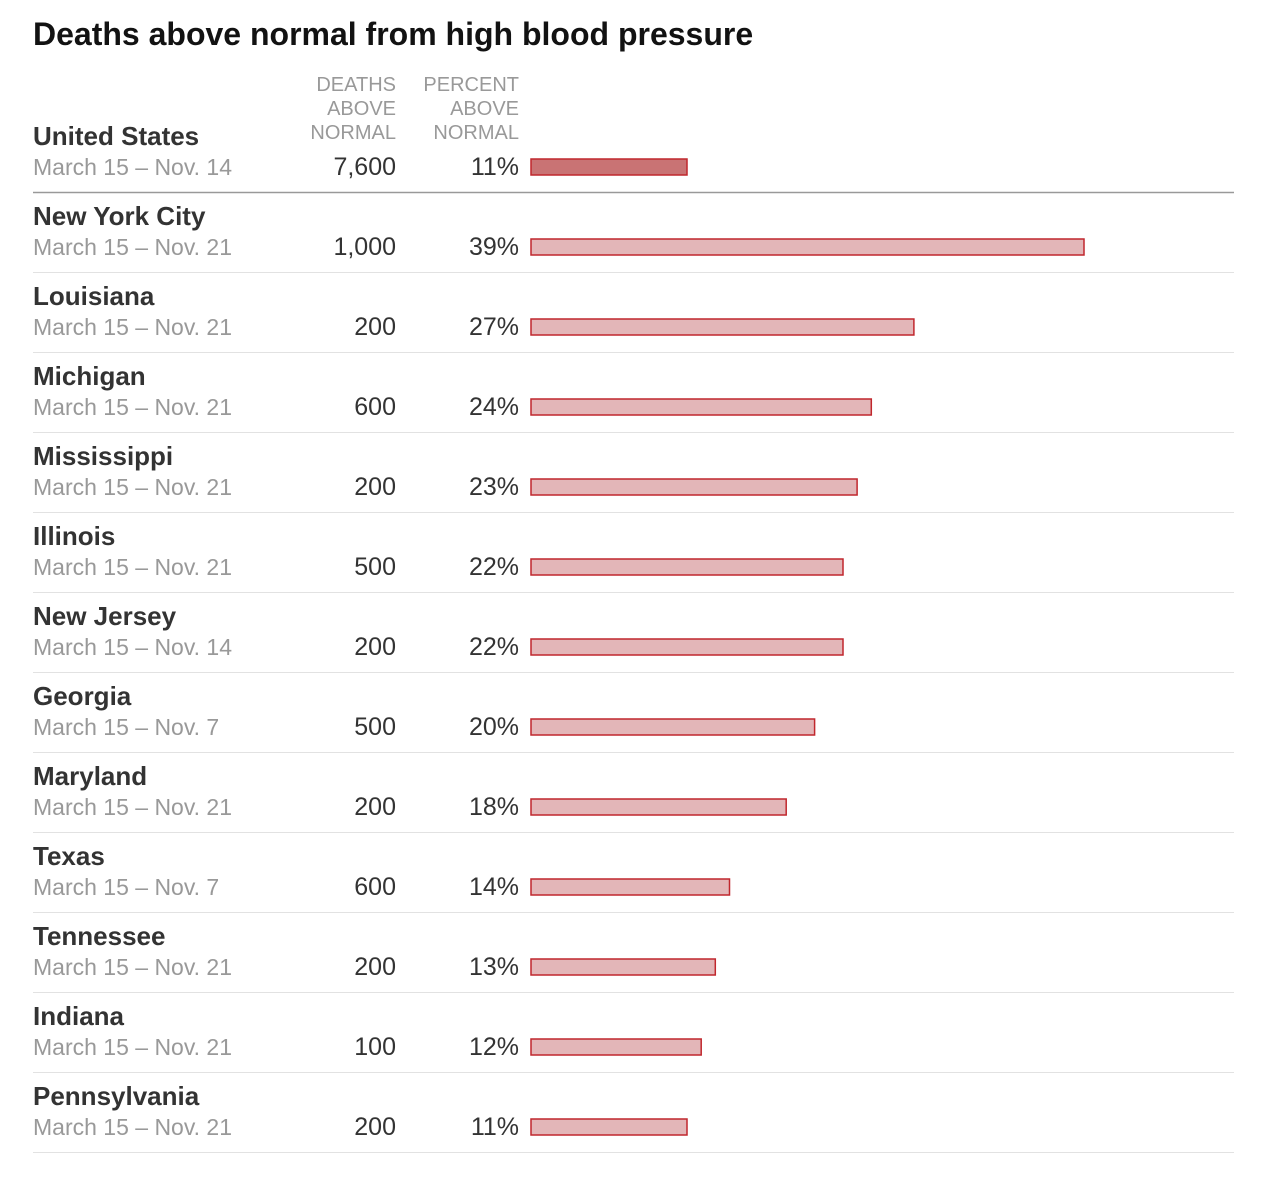 This screenshot has height=1186, width=1272. Describe the element at coordinates (99, 936) in the screenshot. I see `row-name: Tennessee` at that location.